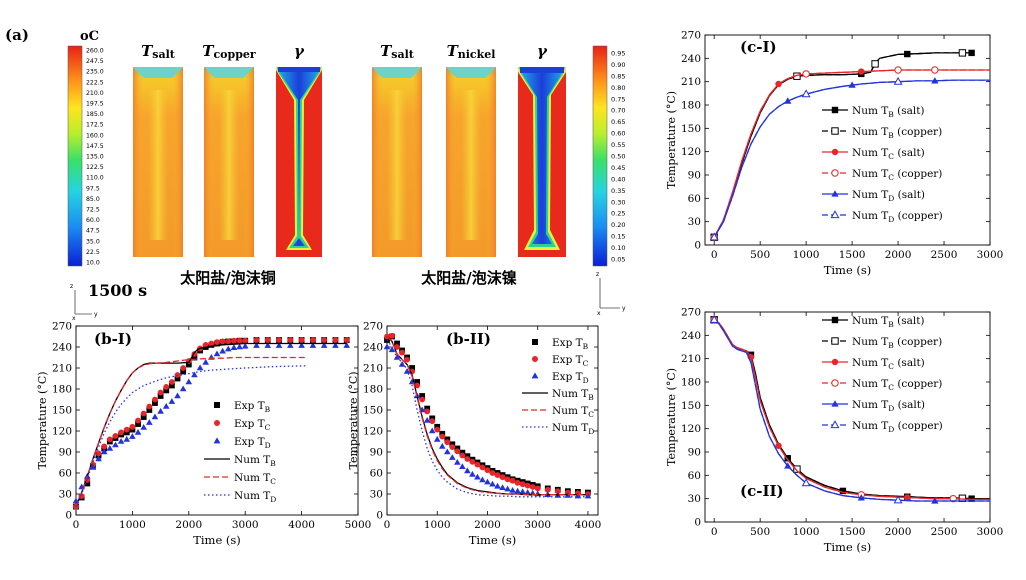 The image size is (1026, 580). What do you see at coordinates (93, 241) in the screenshot?
I see `left-colorbar-tick: 35.0` at bounding box center [93, 241].